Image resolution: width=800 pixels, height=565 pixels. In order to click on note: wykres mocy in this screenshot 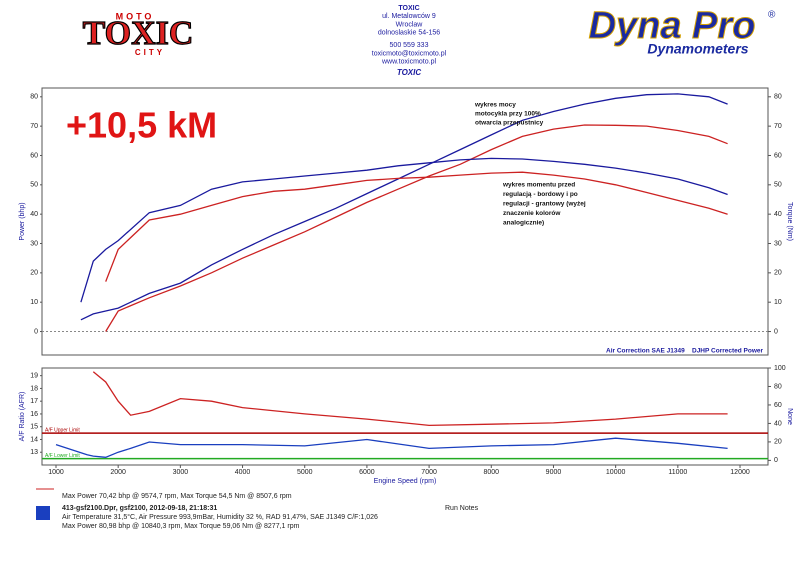, I will do `click(495, 105)`.